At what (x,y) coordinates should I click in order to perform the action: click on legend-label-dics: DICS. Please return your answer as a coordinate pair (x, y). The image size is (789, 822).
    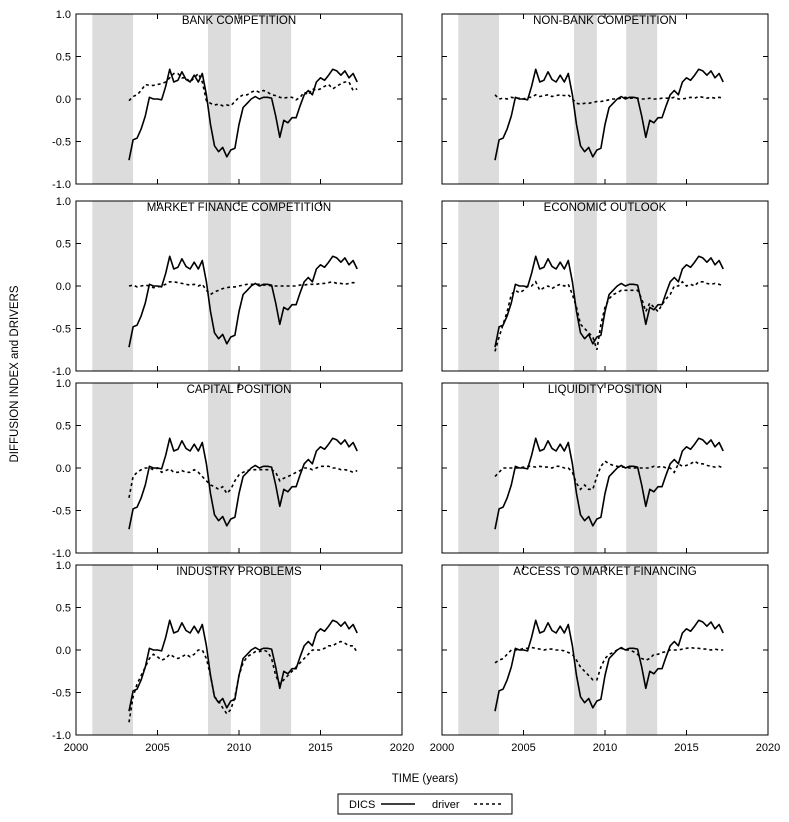
    Looking at the image, I should click on (362, 805).